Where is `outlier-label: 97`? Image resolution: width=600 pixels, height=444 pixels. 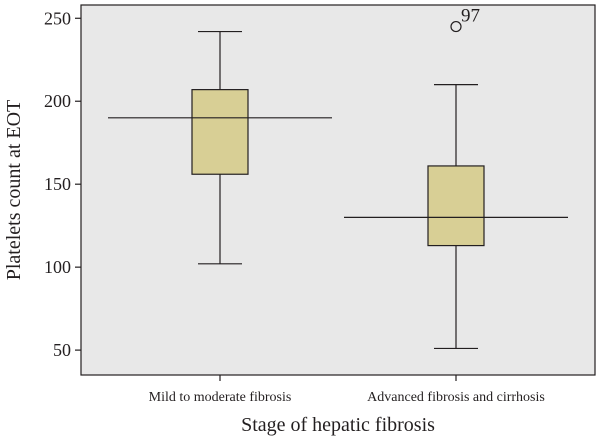
outlier-label: 97 is located at coordinates (470, 16).